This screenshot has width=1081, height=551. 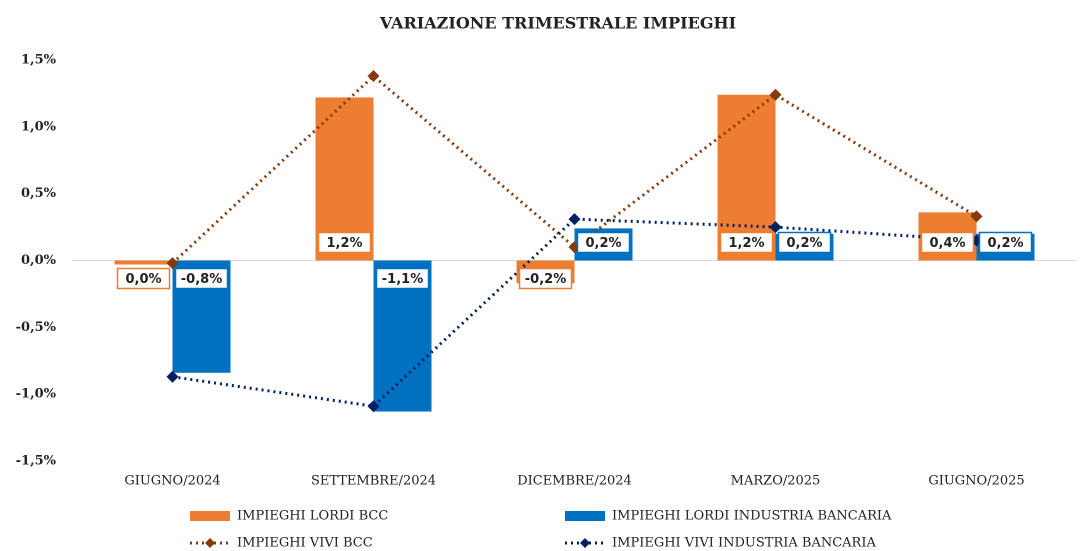 What do you see at coordinates (39, 60) in the screenshot?
I see `y-tick-label: 1,5%` at bounding box center [39, 60].